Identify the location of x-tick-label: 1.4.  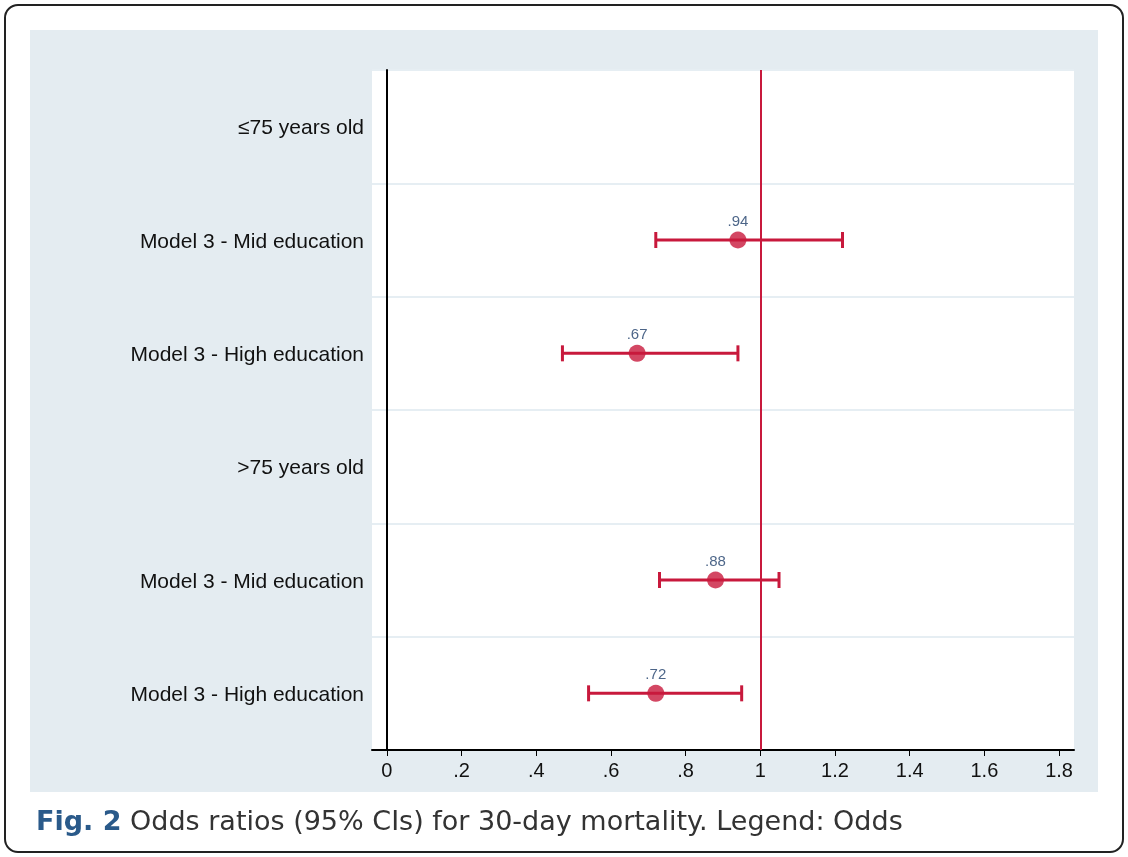
(909, 770).